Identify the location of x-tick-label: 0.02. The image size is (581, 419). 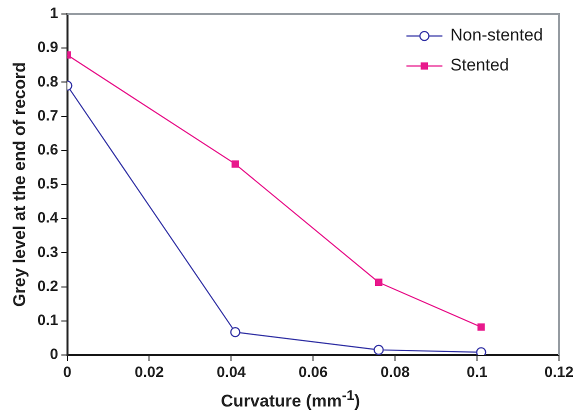
(149, 373).